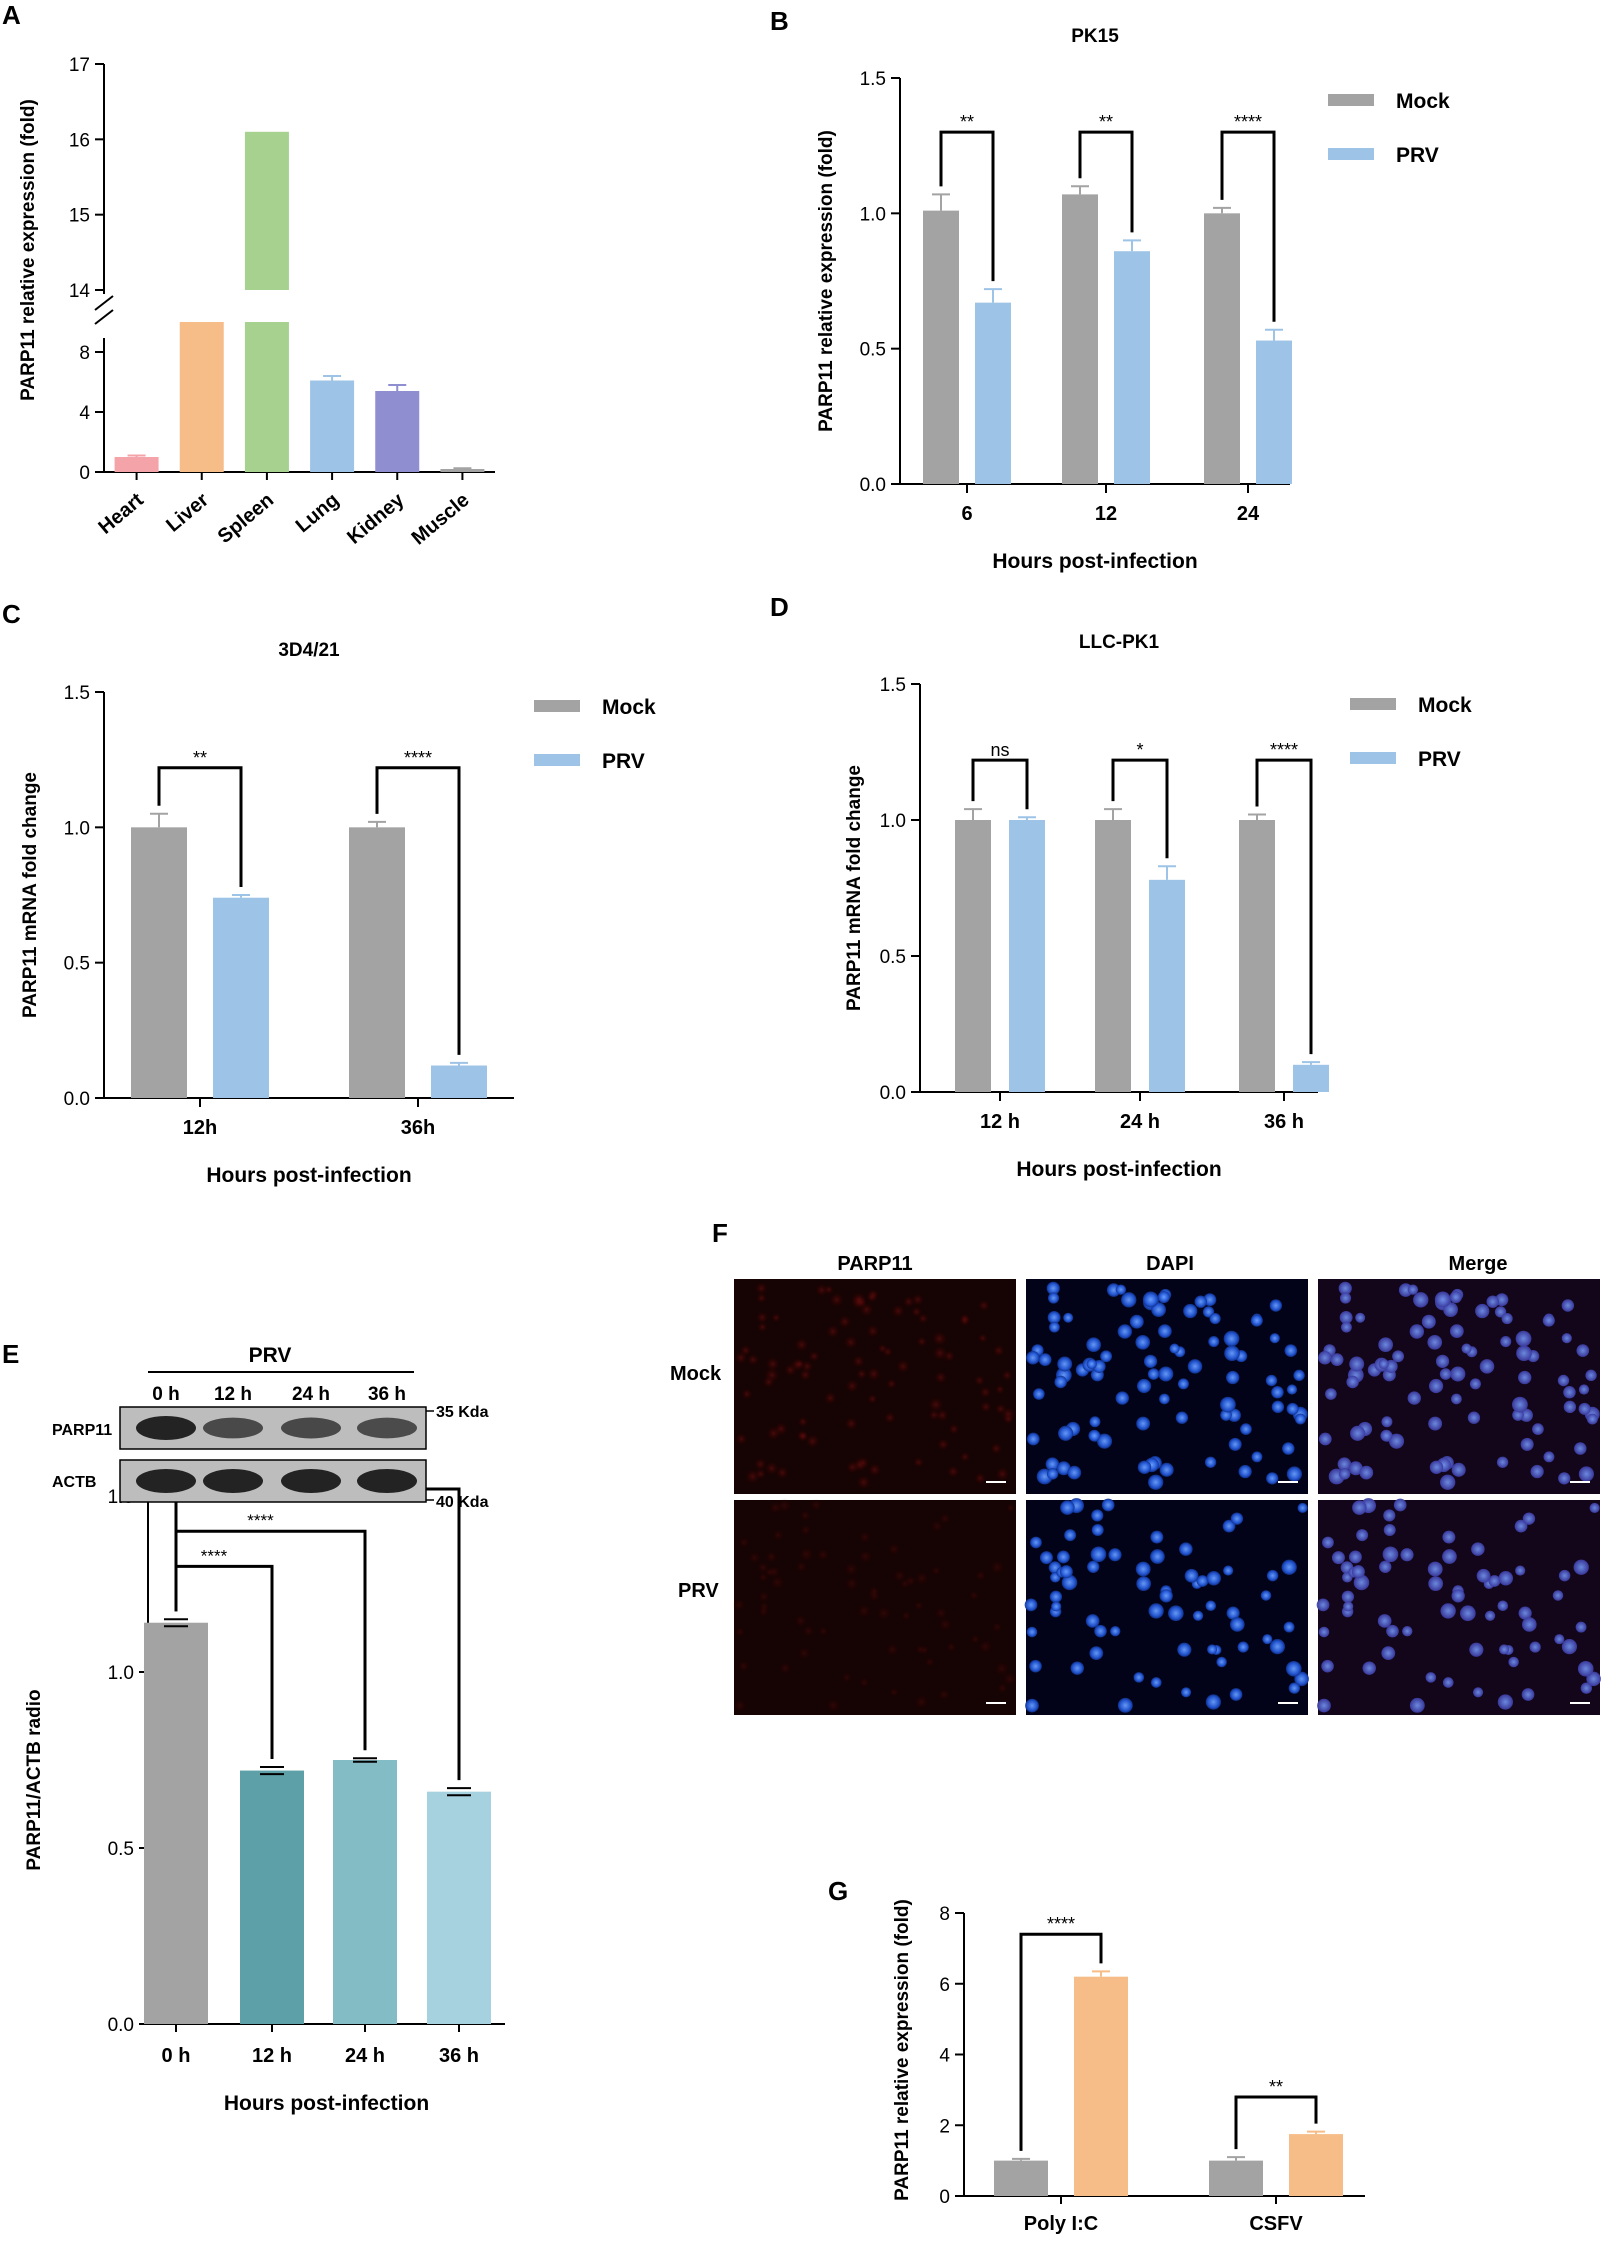  What do you see at coordinates (233, 1428) in the screenshot?
I see `blot-band` at bounding box center [233, 1428].